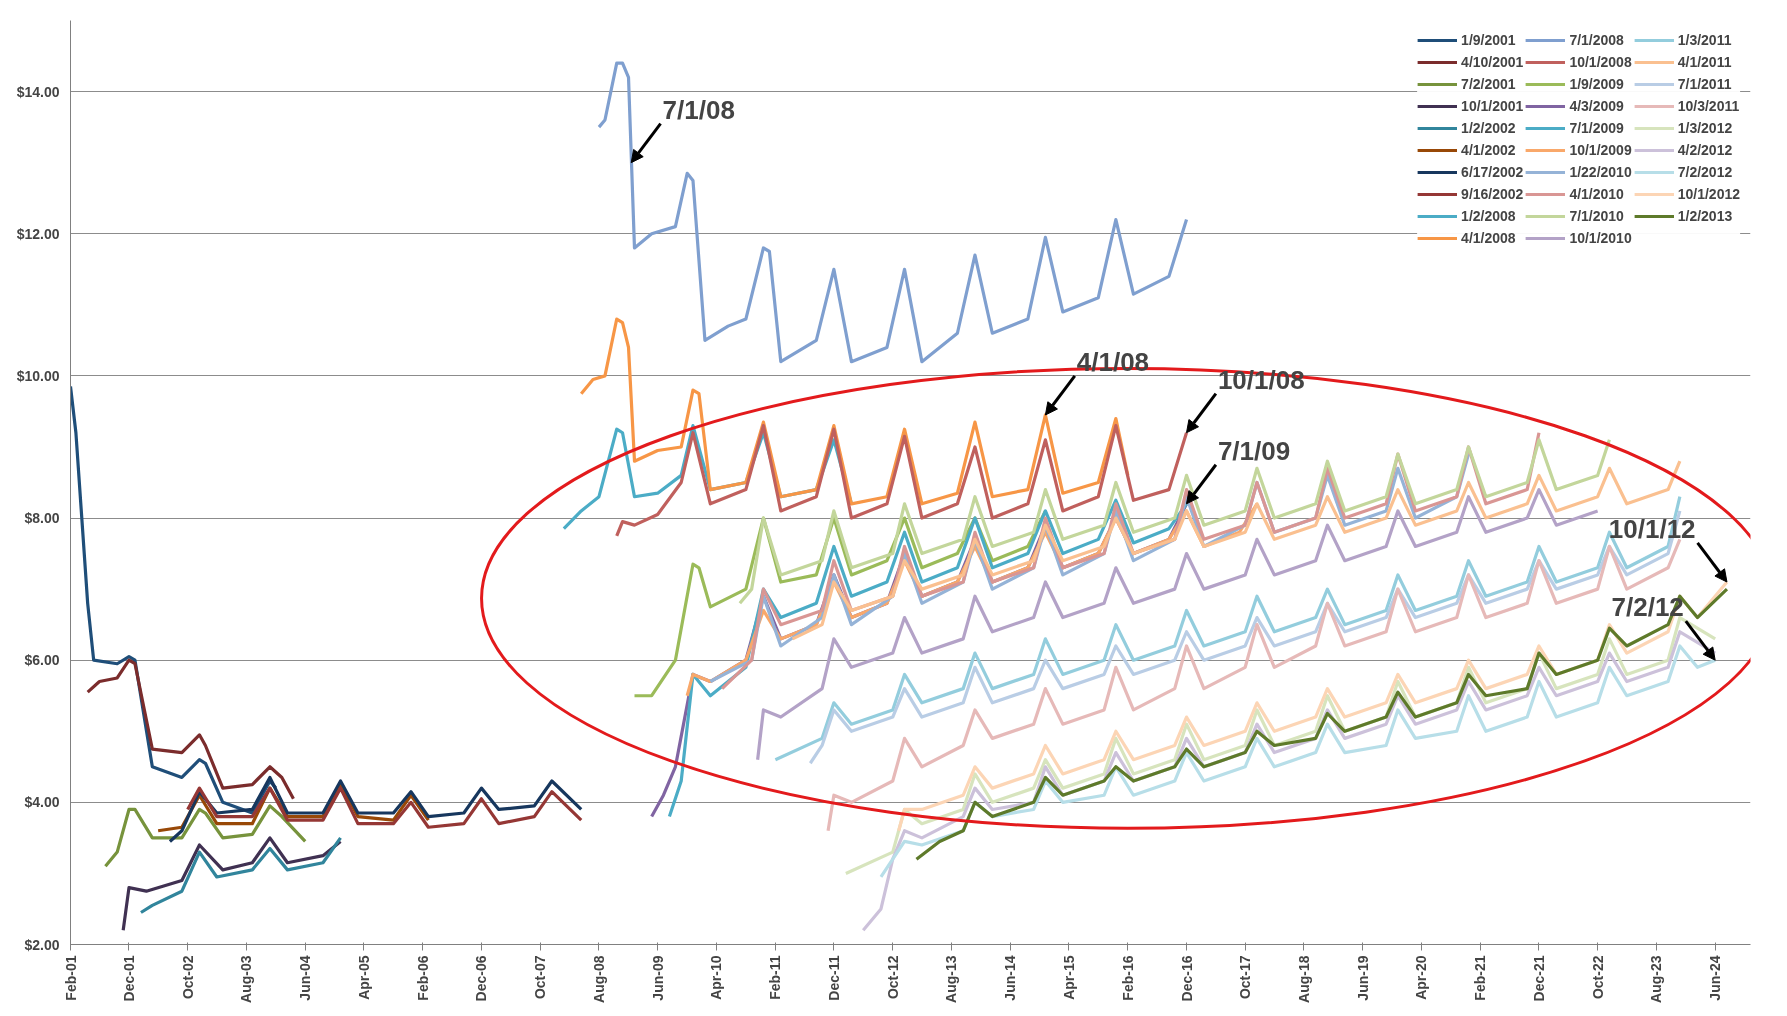  Describe the element at coordinates (1488, 40) in the screenshot. I see `legend-label: 1/9/2001` at that location.